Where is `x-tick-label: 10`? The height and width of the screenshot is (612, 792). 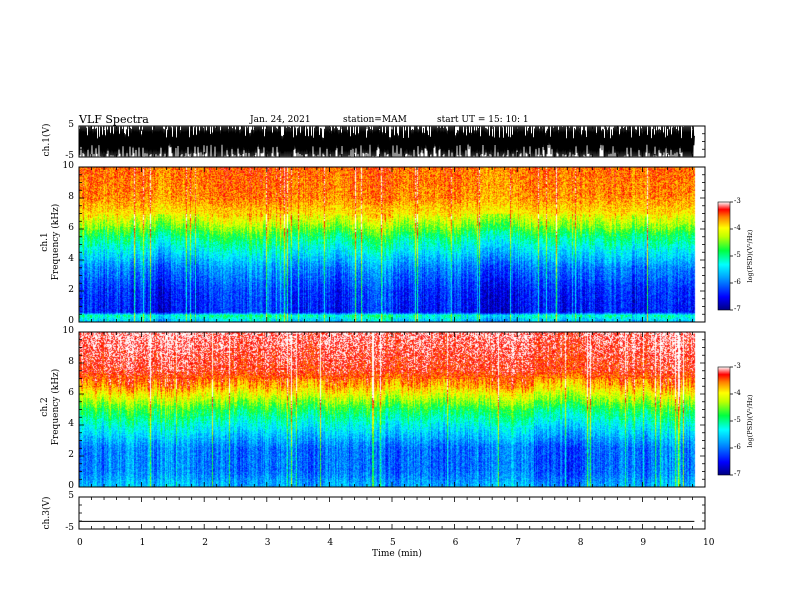
x-tick-label: 10 is located at coordinates (709, 543).